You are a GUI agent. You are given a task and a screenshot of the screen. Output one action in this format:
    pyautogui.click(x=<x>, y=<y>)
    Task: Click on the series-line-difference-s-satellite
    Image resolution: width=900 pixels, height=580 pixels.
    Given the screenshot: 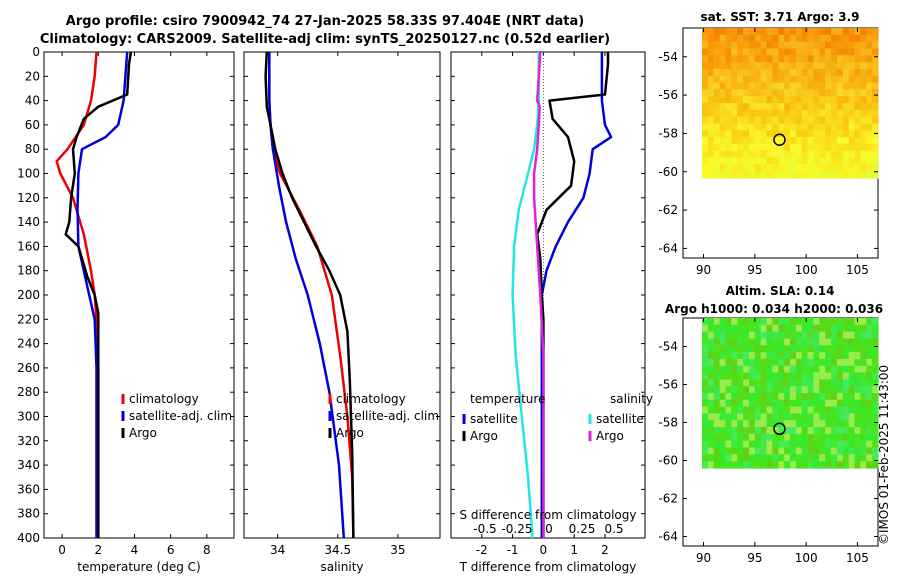 What is the action you would take?
    pyautogui.click(x=526, y=295)
    